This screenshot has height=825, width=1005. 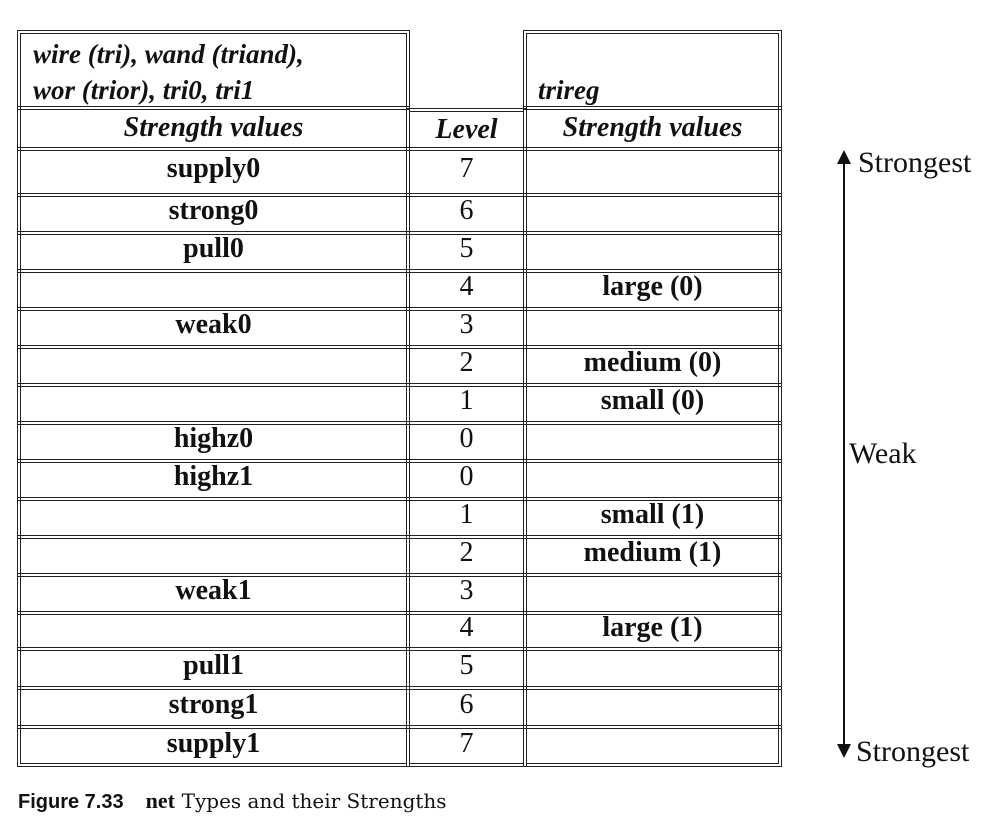 What do you see at coordinates (844, 455) in the screenshot?
I see `strength-arrow-line` at bounding box center [844, 455].